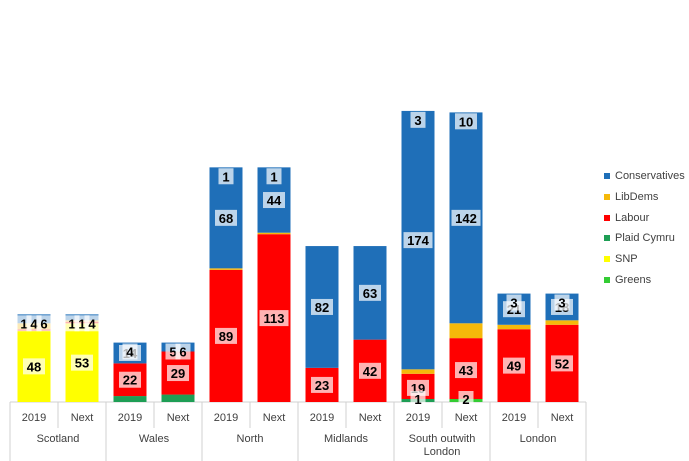 The width and height of the screenshot is (689, 461). I want to click on group-label: Scotland, so click(58, 439).